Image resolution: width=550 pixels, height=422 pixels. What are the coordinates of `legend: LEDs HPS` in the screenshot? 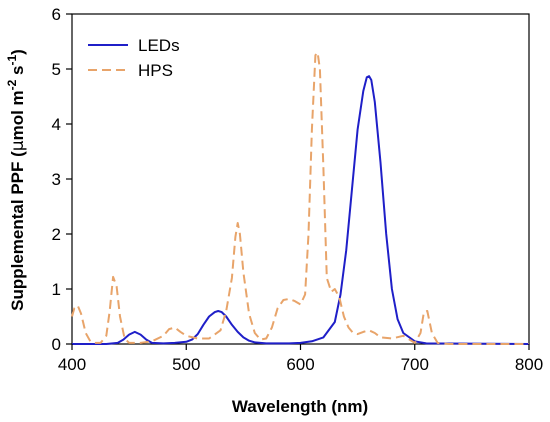 It's located at (134, 58).